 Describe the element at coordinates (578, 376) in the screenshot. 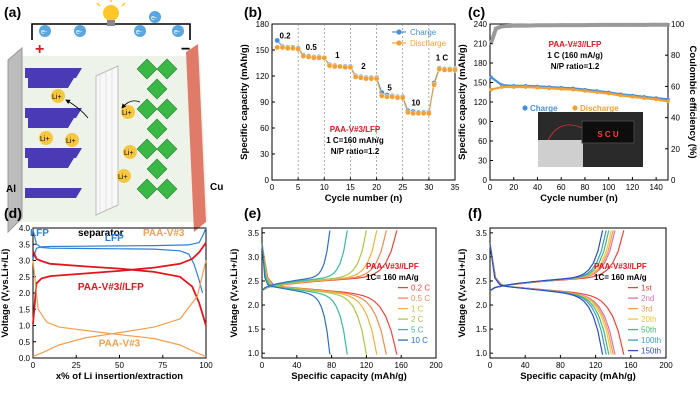

I see `x-axis-label: Specific capacity (mAh/g)` at that location.